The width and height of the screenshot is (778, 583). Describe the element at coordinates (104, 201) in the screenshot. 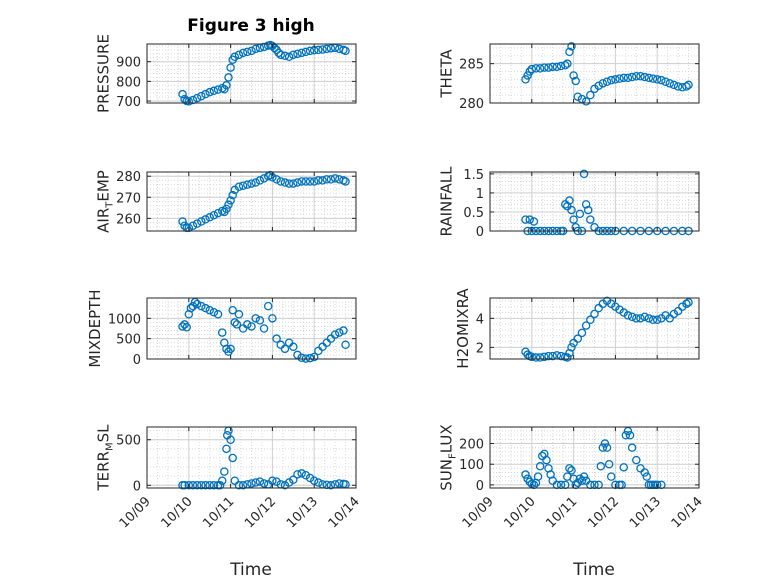

I see `y-axis-label: AIRTEMP` at that location.